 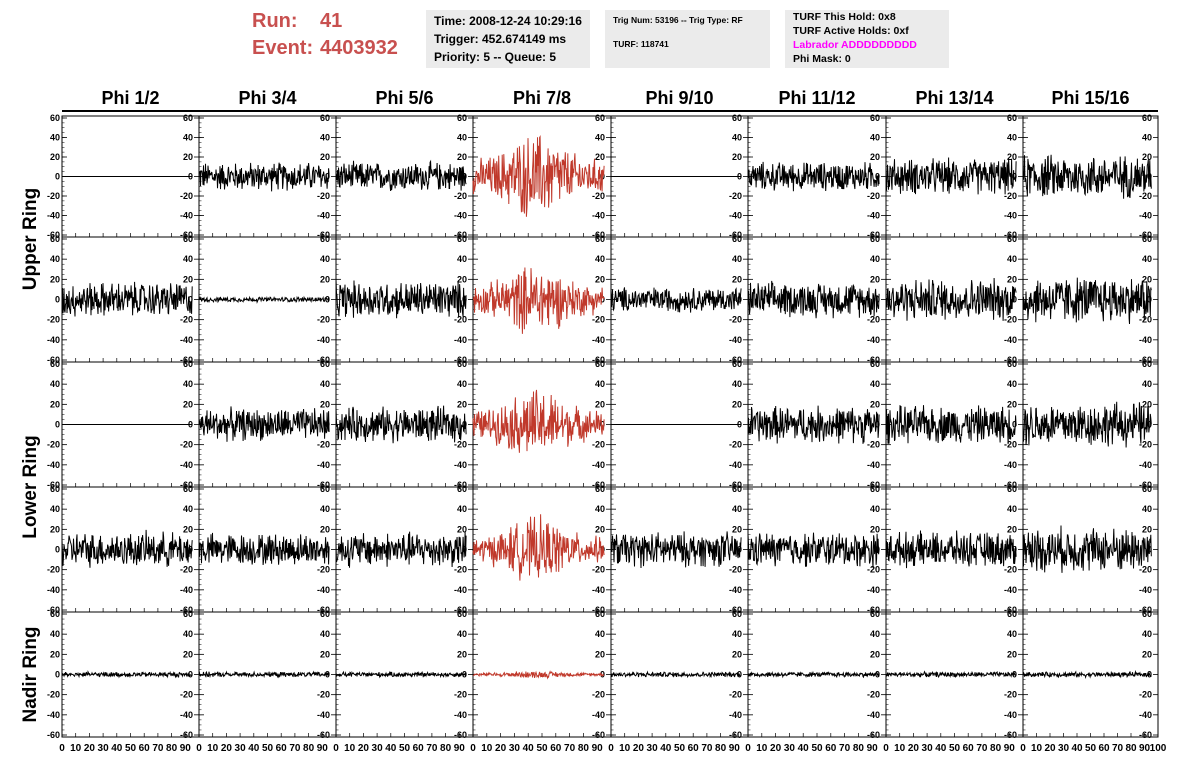 I want to click on column-header: Phi 11/12, so click(x=816, y=98).